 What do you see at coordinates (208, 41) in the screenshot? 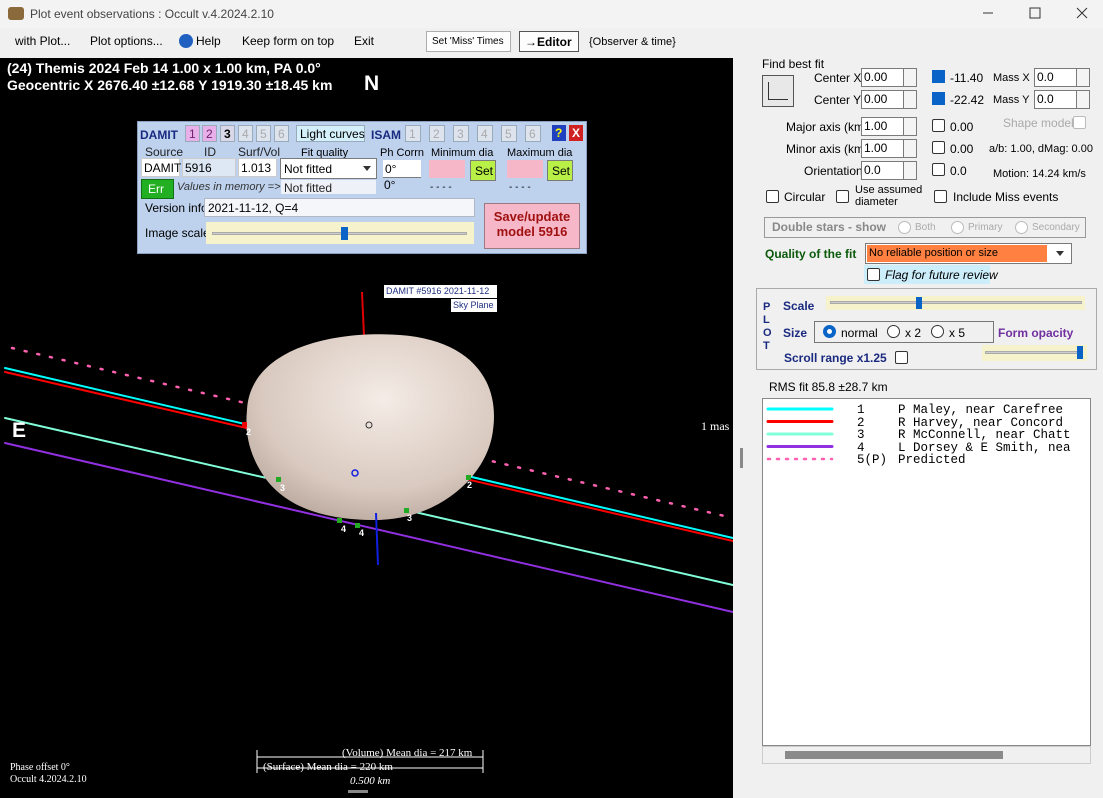
I see `menu-item: Help` at bounding box center [208, 41].